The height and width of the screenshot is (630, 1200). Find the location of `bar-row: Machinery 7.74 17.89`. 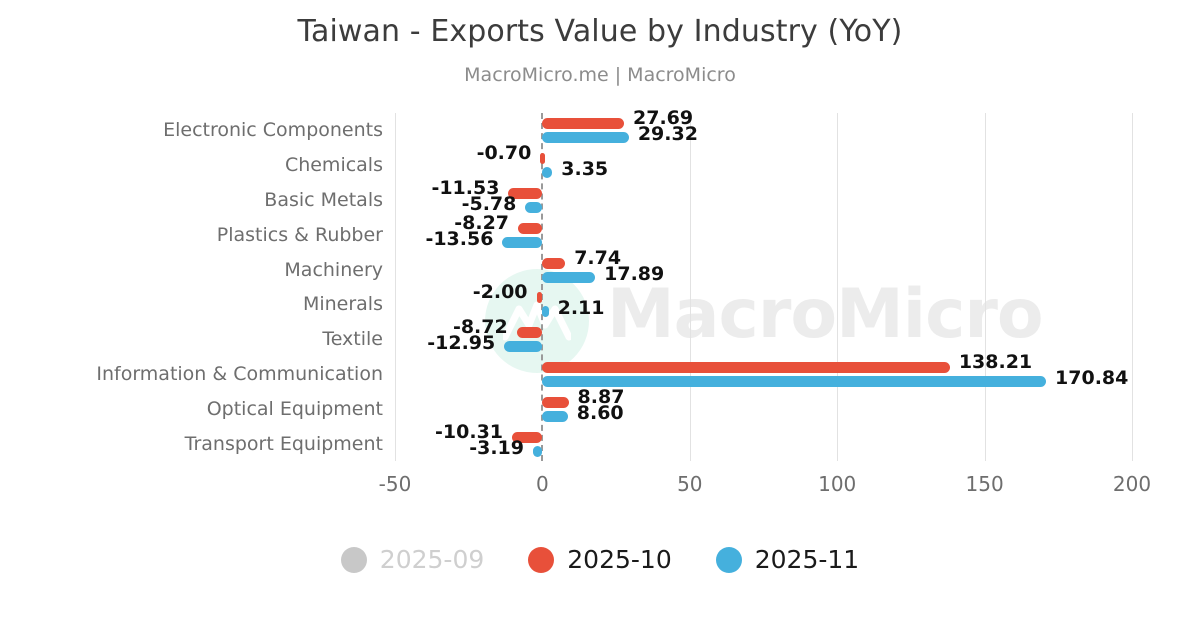

bar-row: Machinery 7.74 17.89 is located at coordinates (708, 266).